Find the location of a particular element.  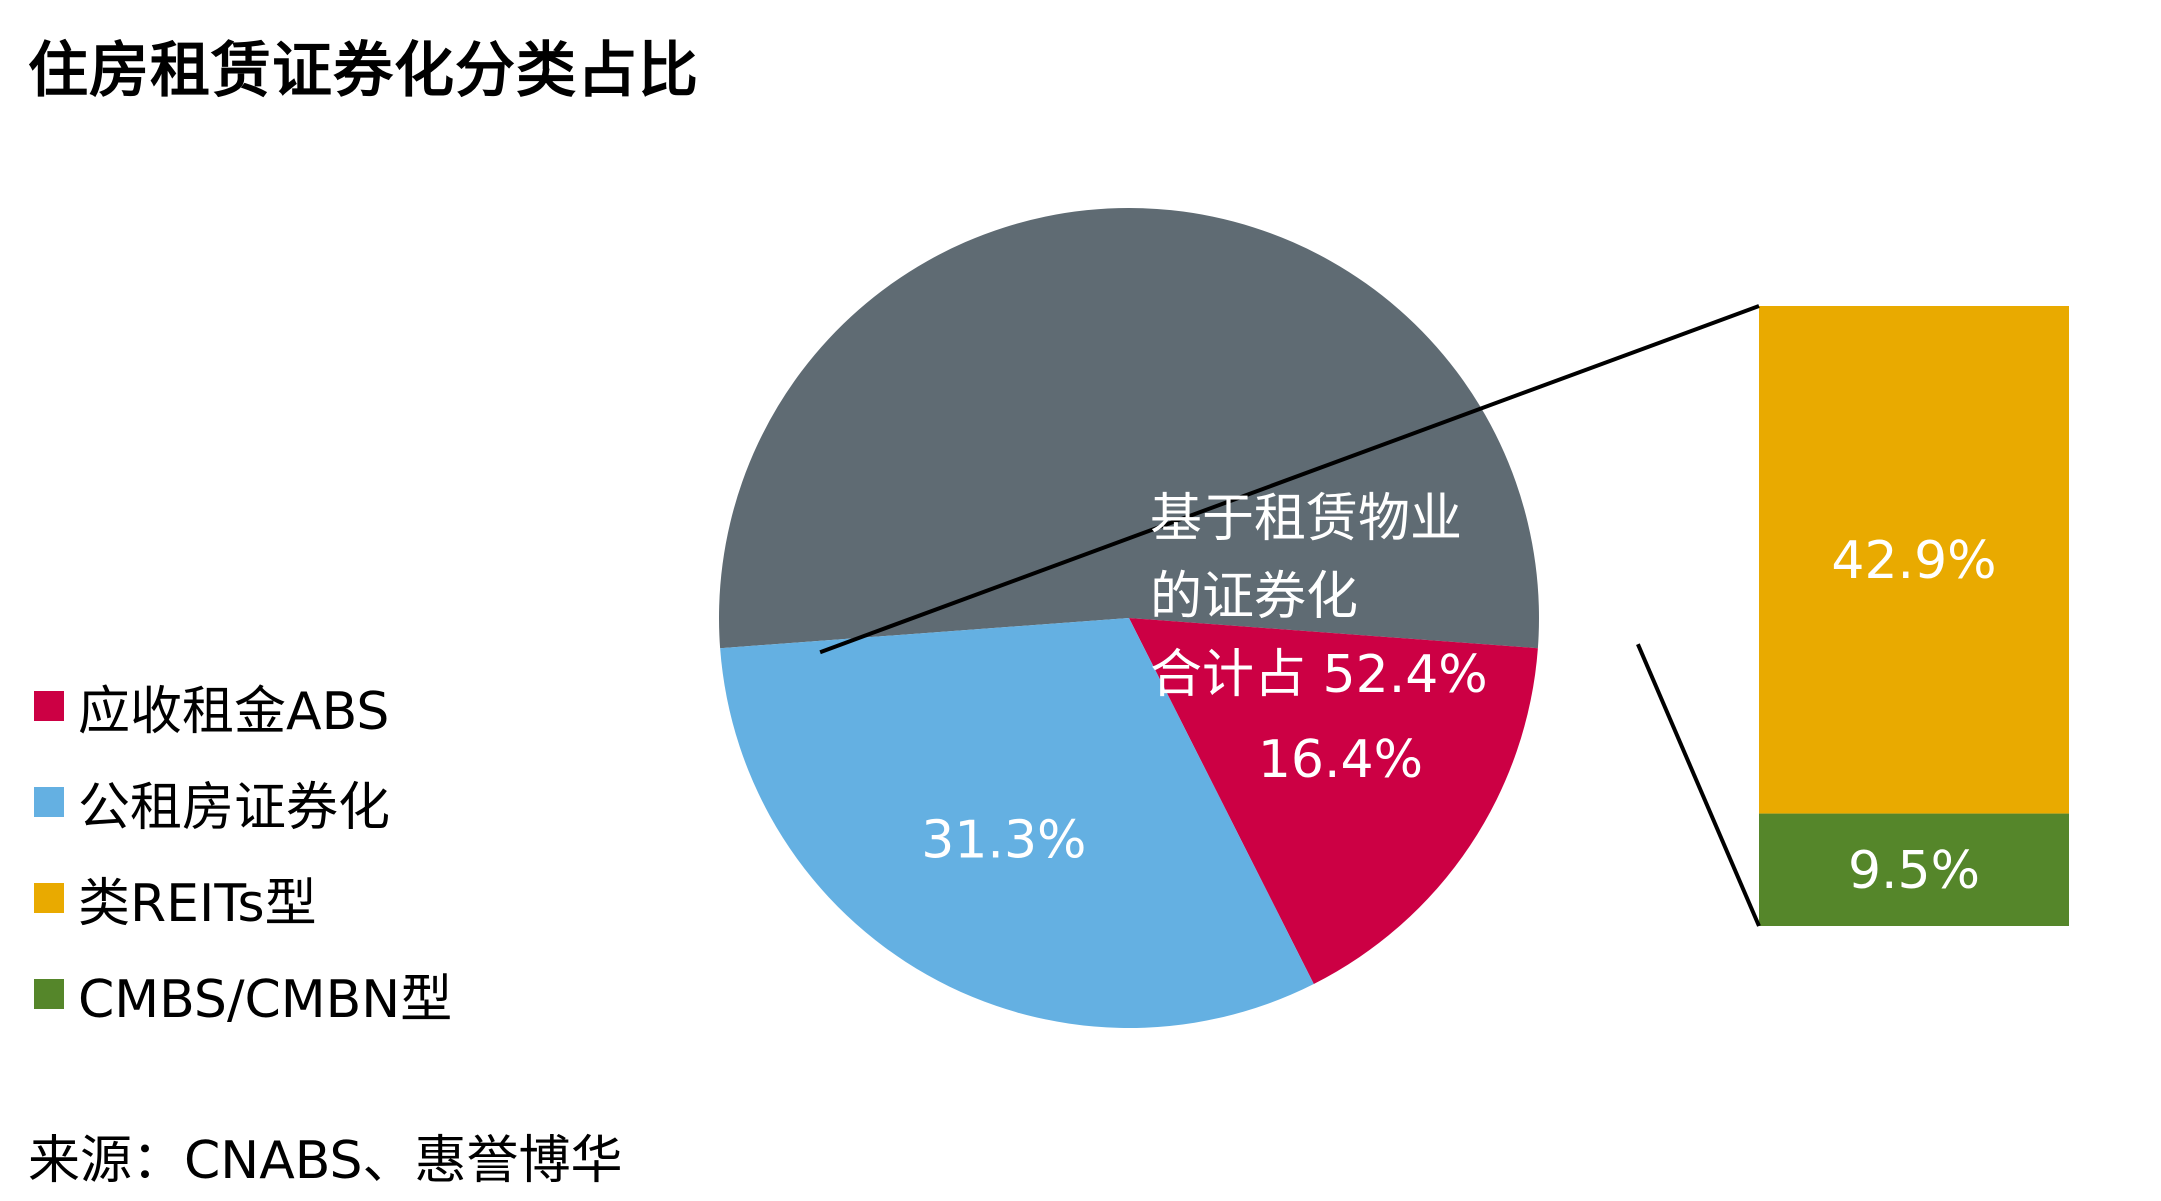

legend-item-public-rental: 公租房证券化 is located at coordinates (243, 802).